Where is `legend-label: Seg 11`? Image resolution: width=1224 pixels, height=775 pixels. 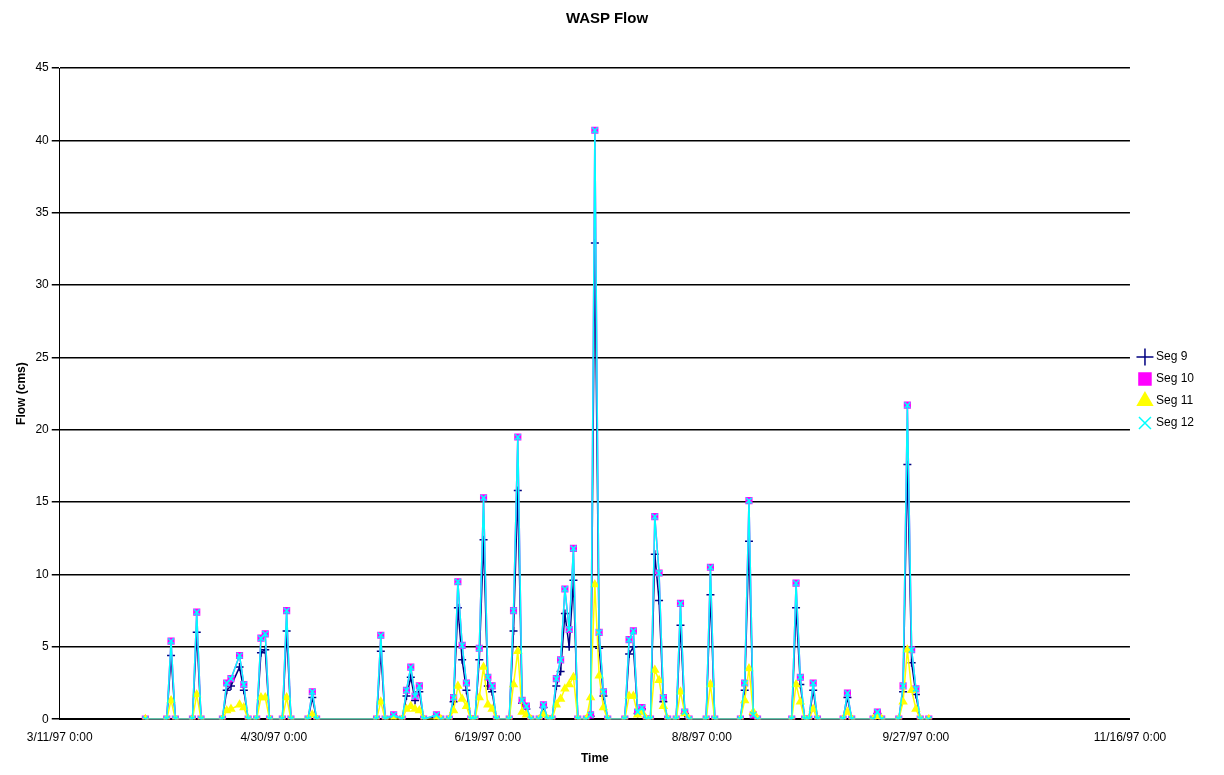 legend-label: Seg 11 is located at coordinates (1174, 400).